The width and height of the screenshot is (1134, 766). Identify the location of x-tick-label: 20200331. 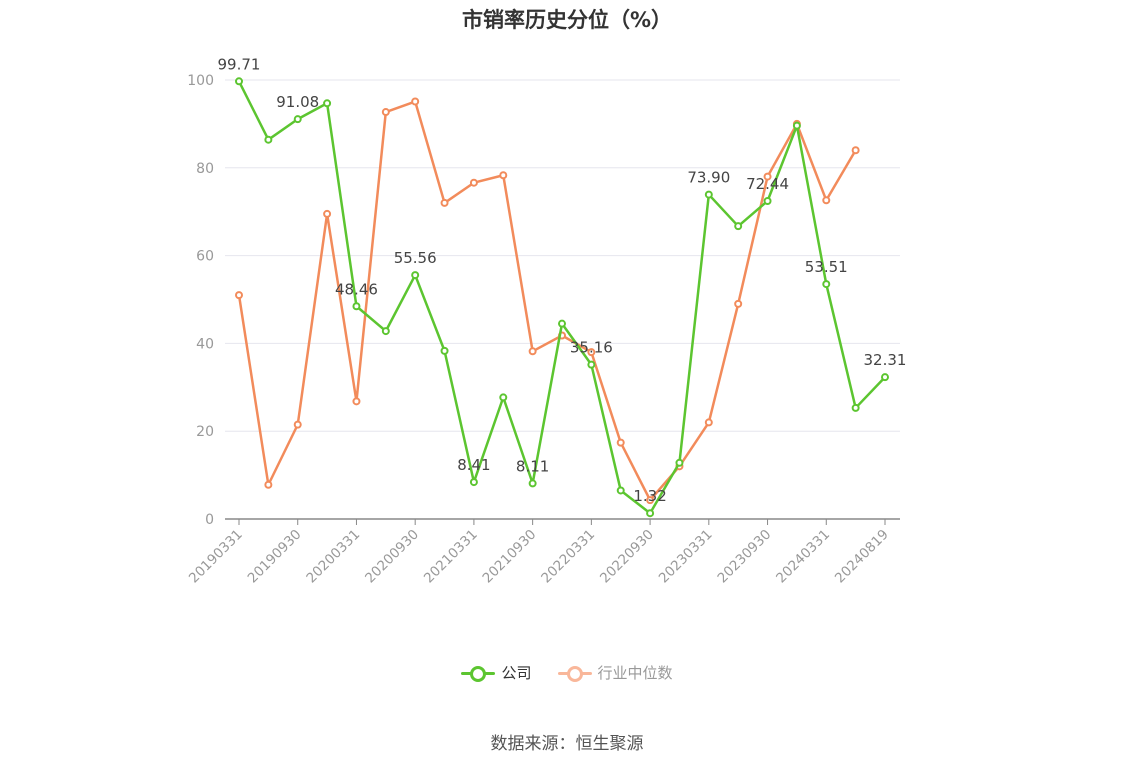
(333, 557).